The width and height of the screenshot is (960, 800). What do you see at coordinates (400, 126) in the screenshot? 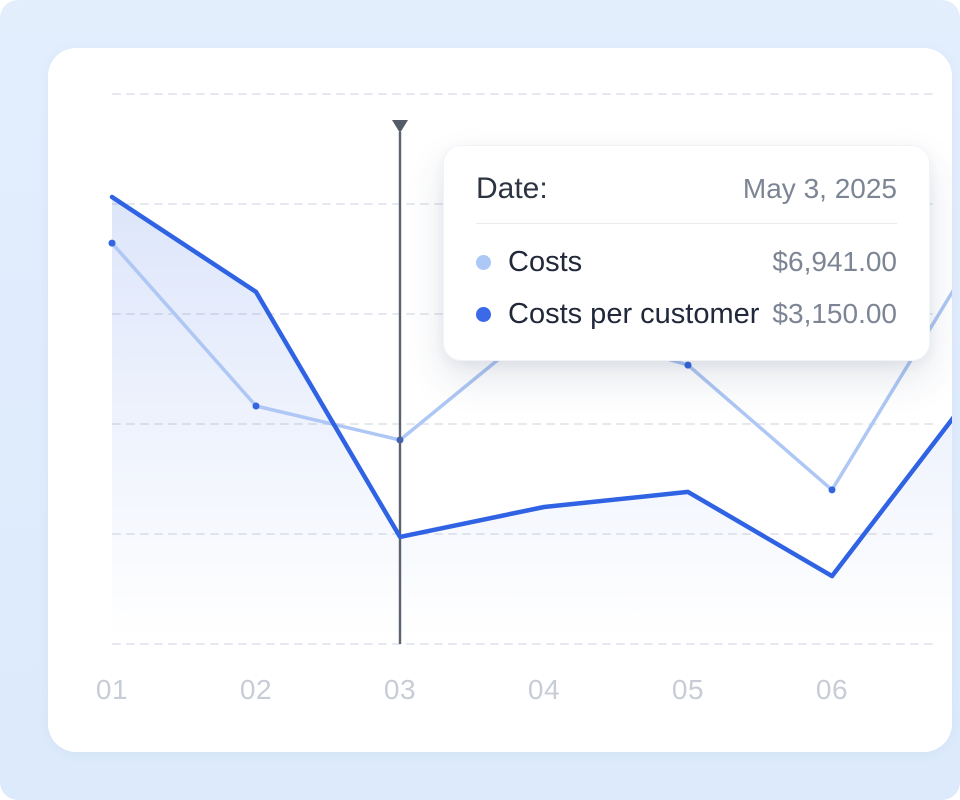
I see `crosshair-triangle-icon` at bounding box center [400, 126].